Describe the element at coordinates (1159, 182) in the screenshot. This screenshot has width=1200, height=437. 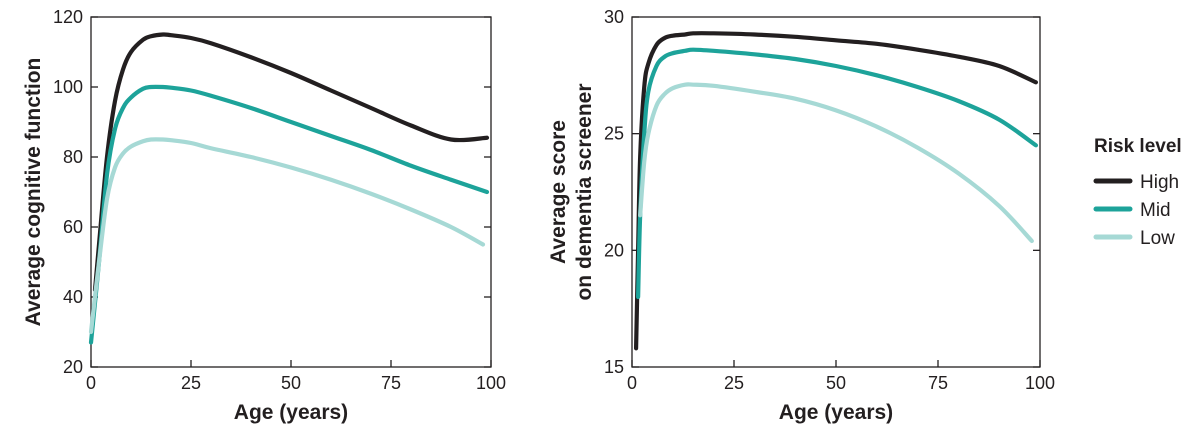
I see `legend-label-high: High` at that location.